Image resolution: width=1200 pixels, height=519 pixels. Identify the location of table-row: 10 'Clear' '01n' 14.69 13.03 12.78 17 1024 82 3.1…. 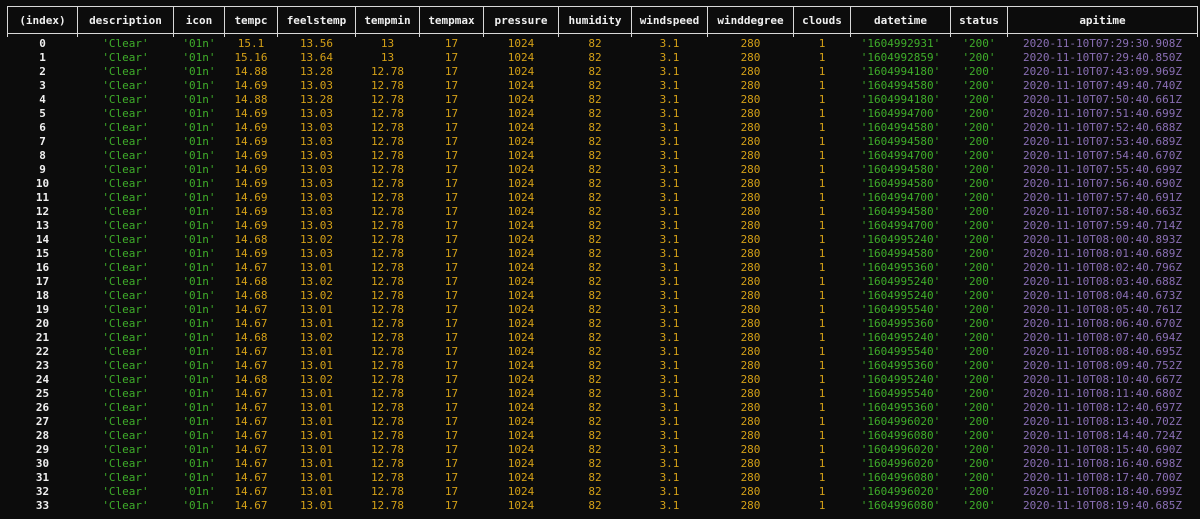
(603, 184).